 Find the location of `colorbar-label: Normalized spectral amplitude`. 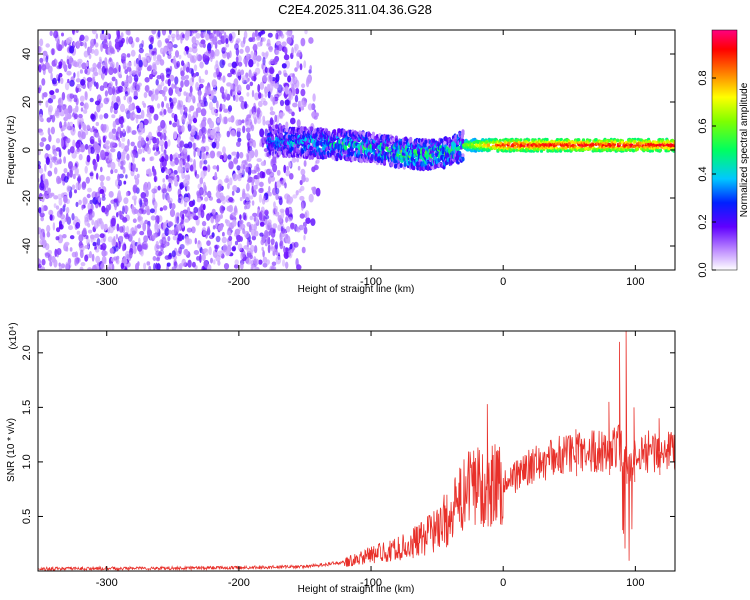

colorbar-label: Normalized spectral amplitude is located at coordinates (744, 149).